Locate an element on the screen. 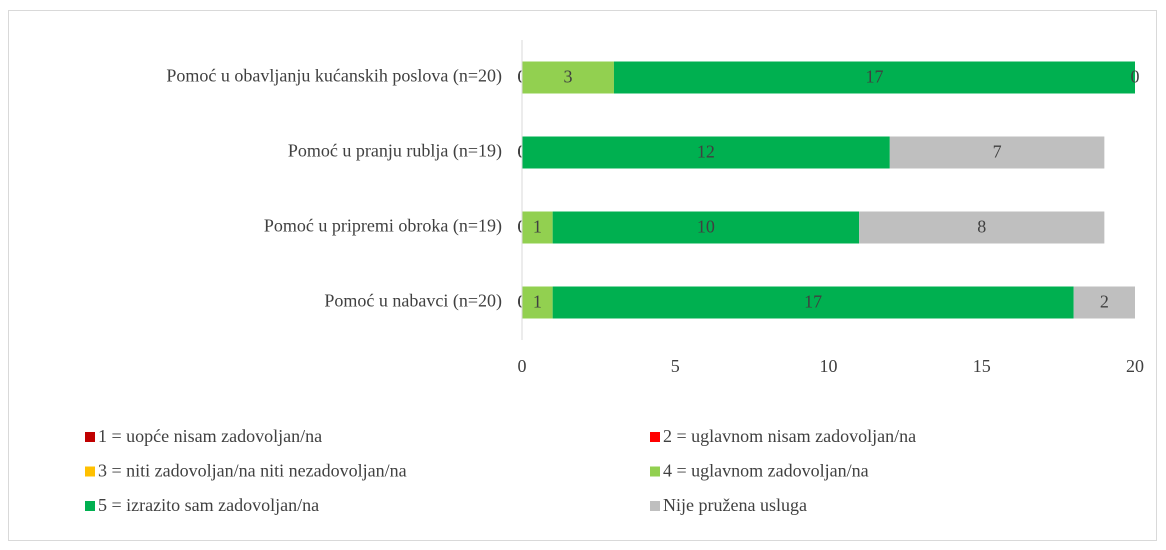 The image size is (1166, 550). x-tick-label: 15 is located at coordinates (982, 366).